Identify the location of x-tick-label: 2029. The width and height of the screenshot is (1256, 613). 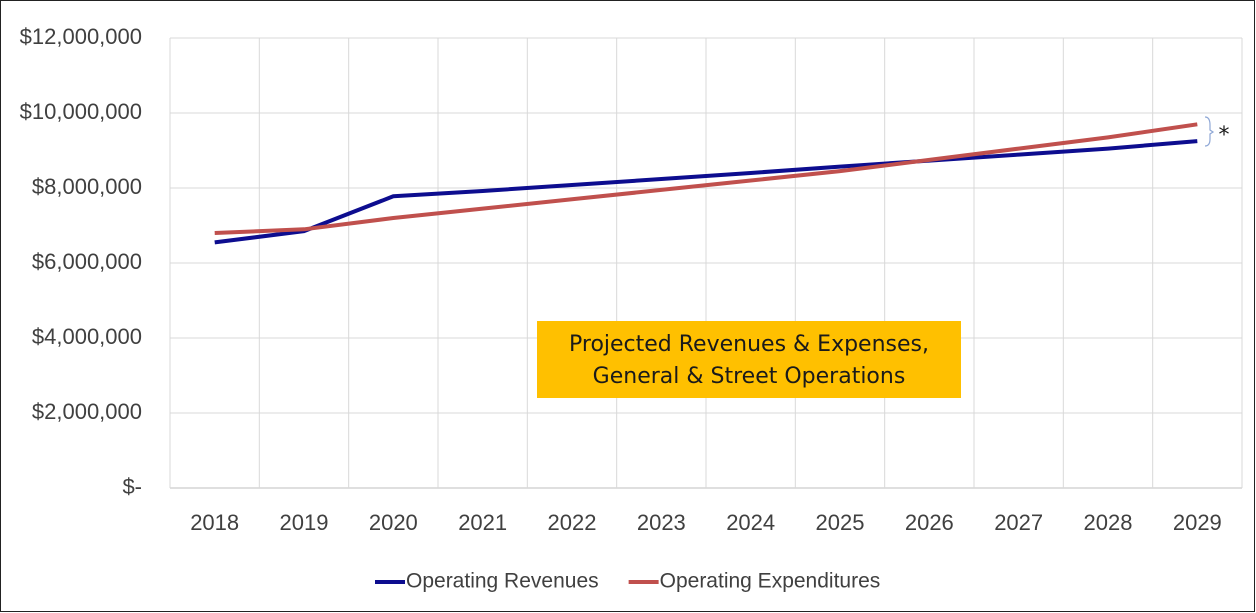
(1197, 522).